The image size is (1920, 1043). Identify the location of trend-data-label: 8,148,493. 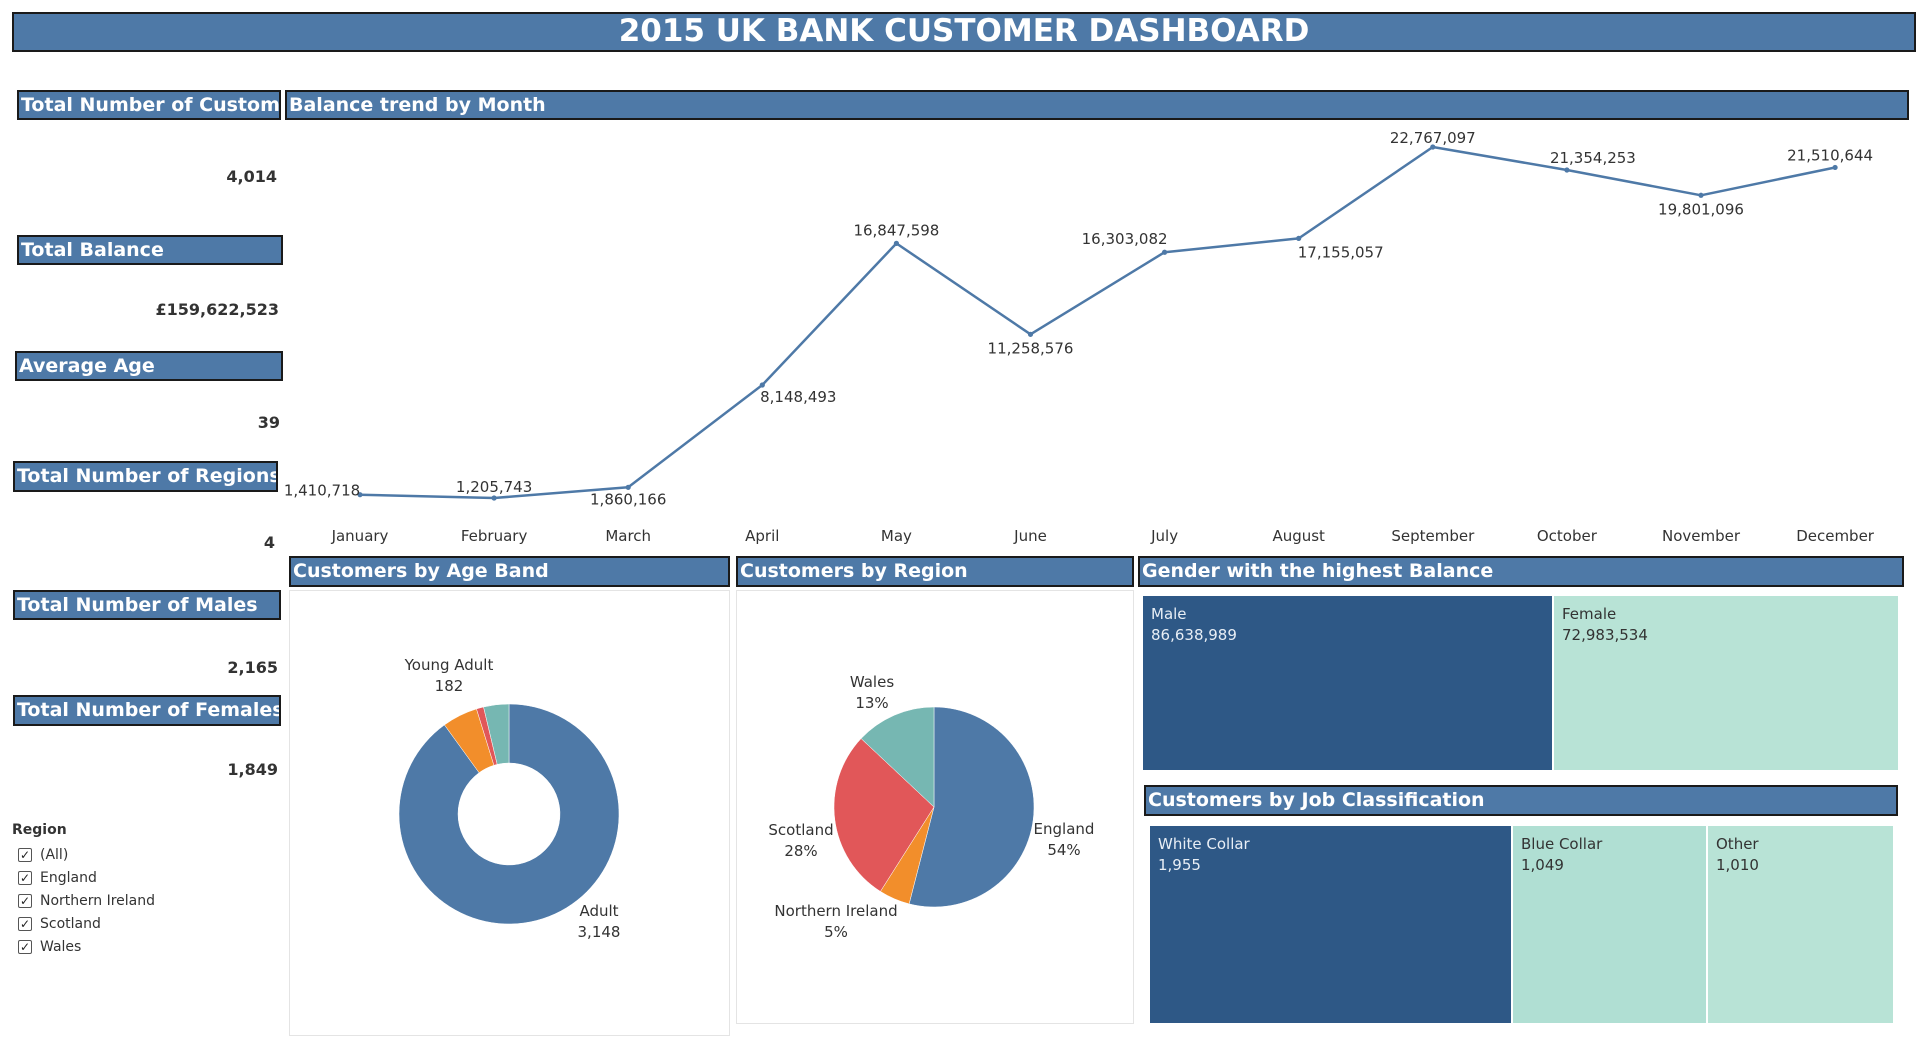
(798, 397).